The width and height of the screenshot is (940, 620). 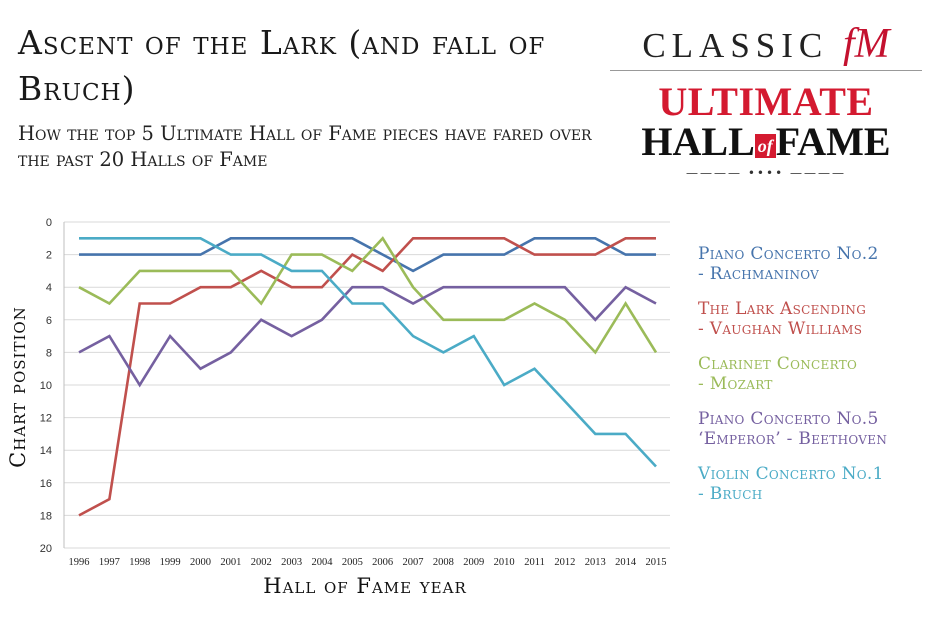 What do you see at coordinates (788, 419) in the screenshot?
I see `legend-series-name: Piano Concerto No.5` at bounding box center [788, 419].